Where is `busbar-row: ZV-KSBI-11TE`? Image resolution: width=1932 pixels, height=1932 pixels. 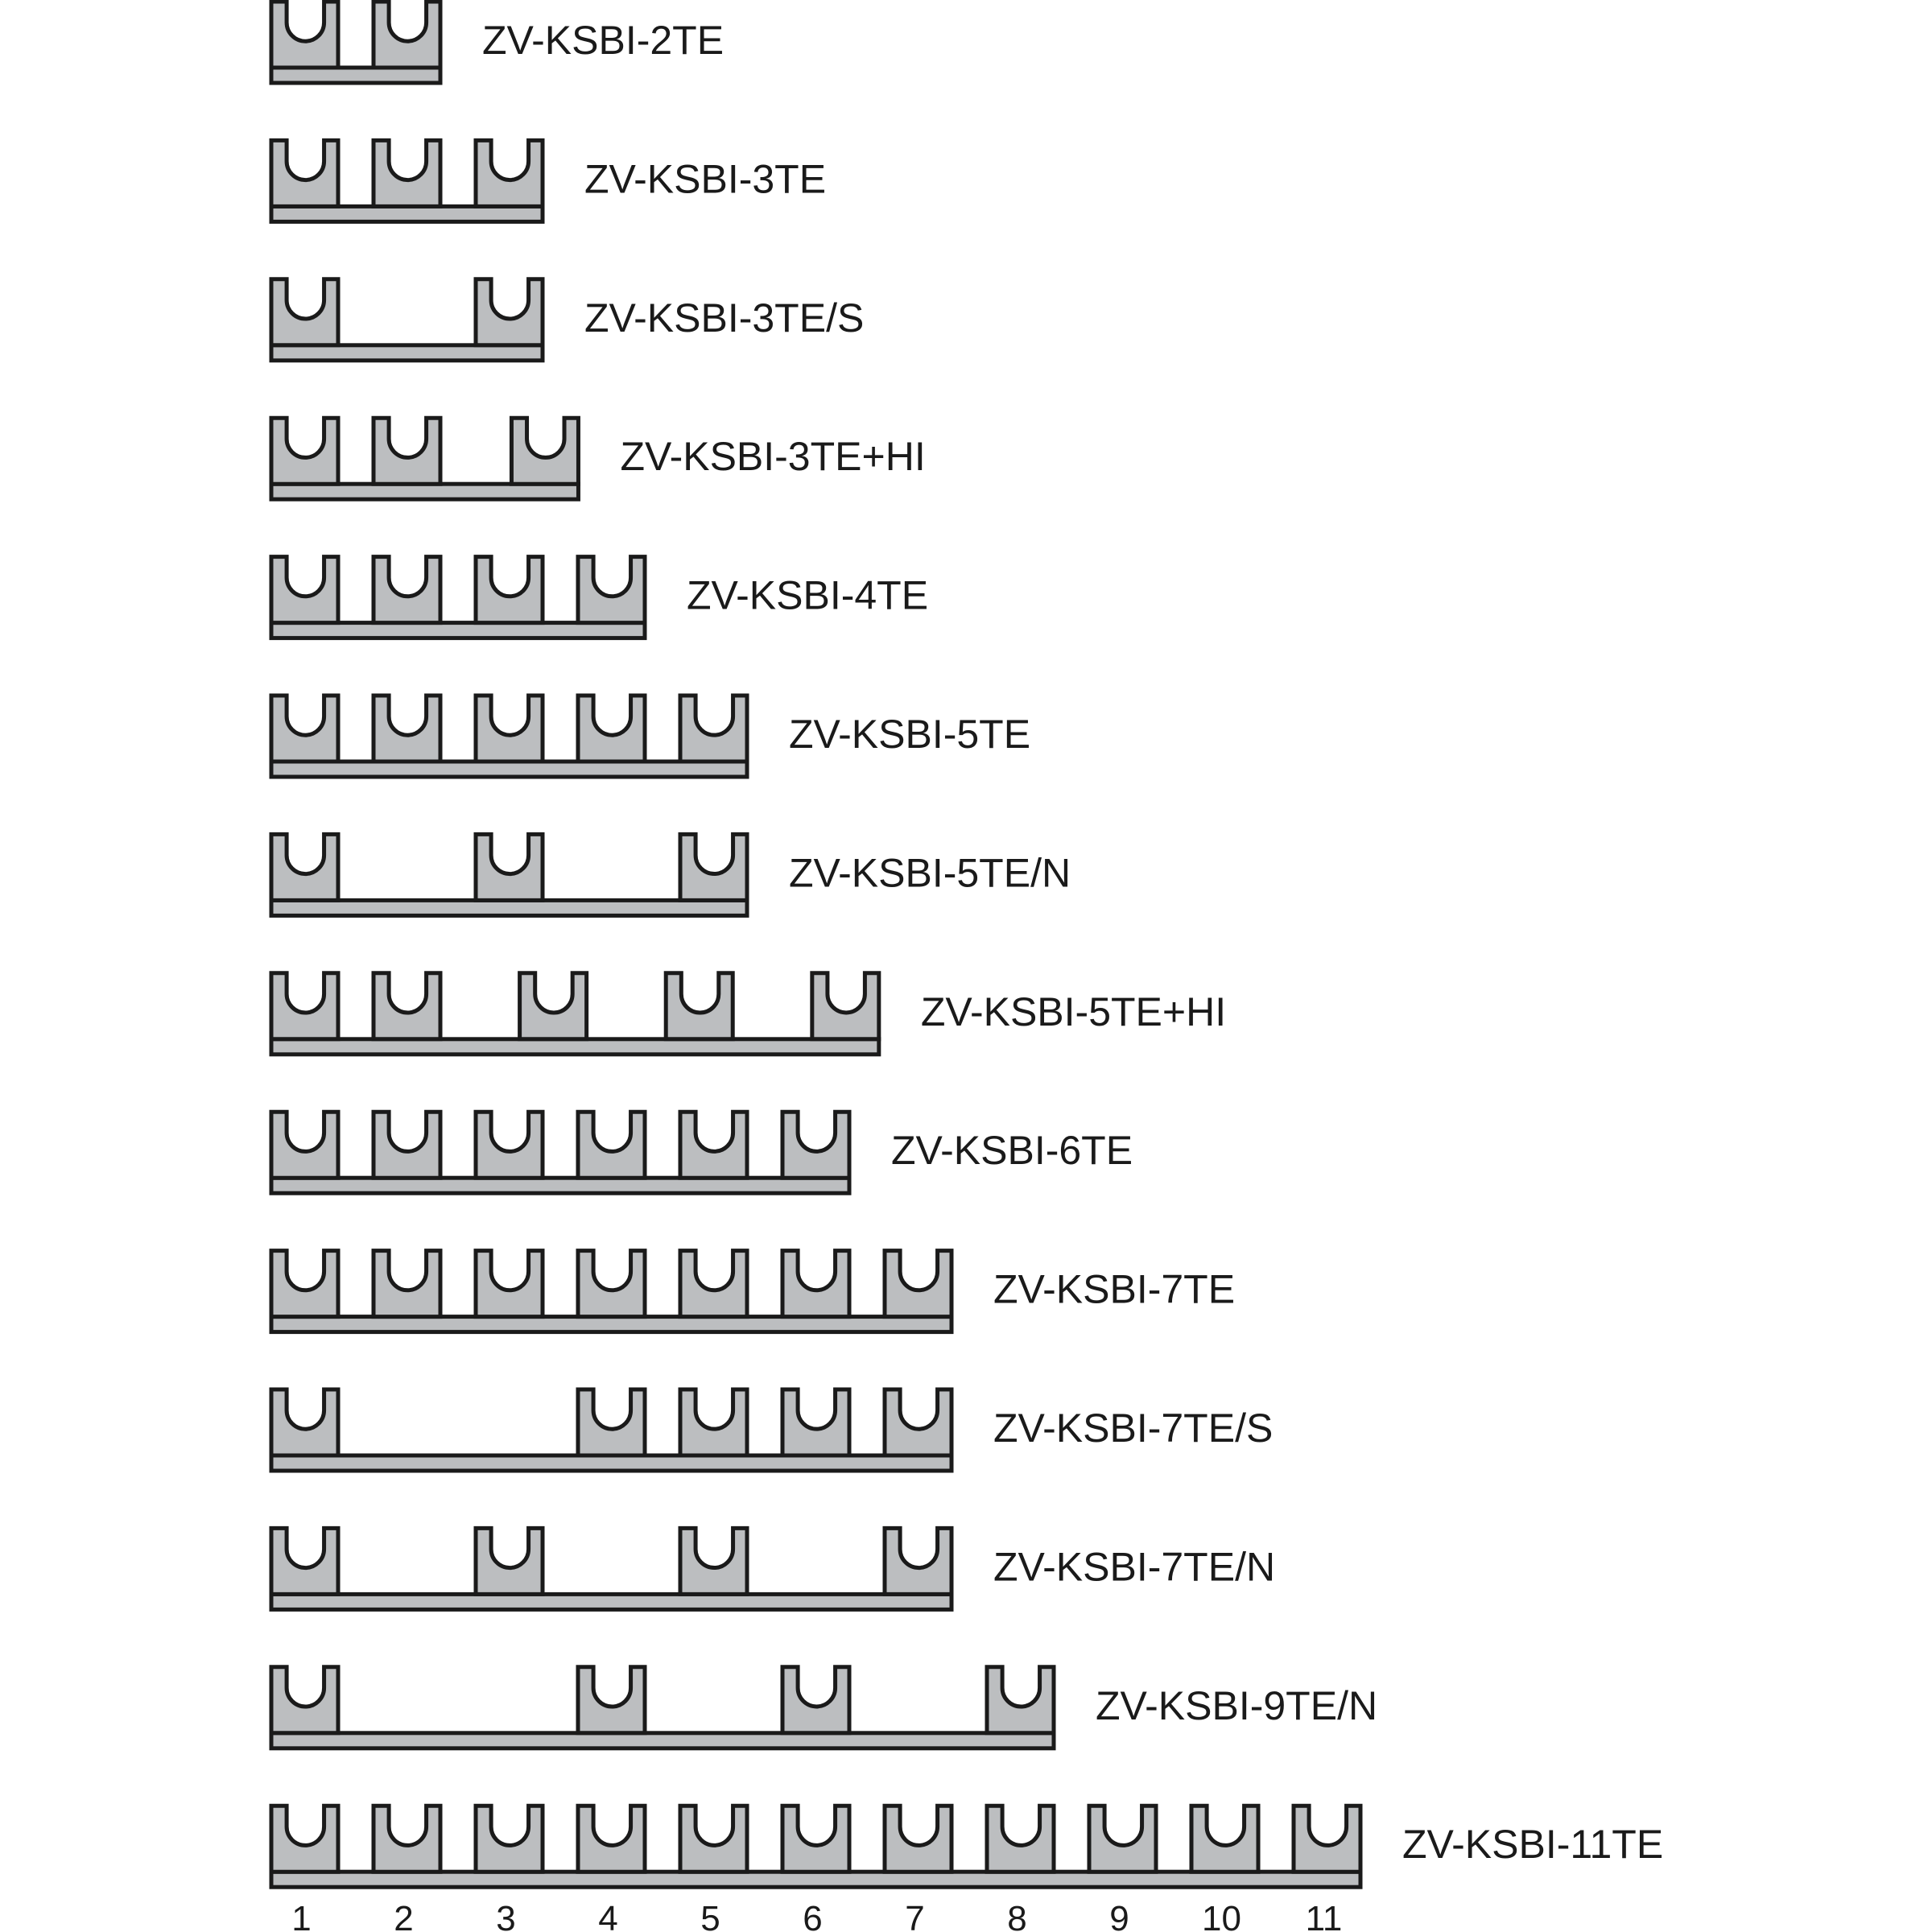
busbar-row: ZV-KSBI-11TE is located at coordinates (966, 1846).